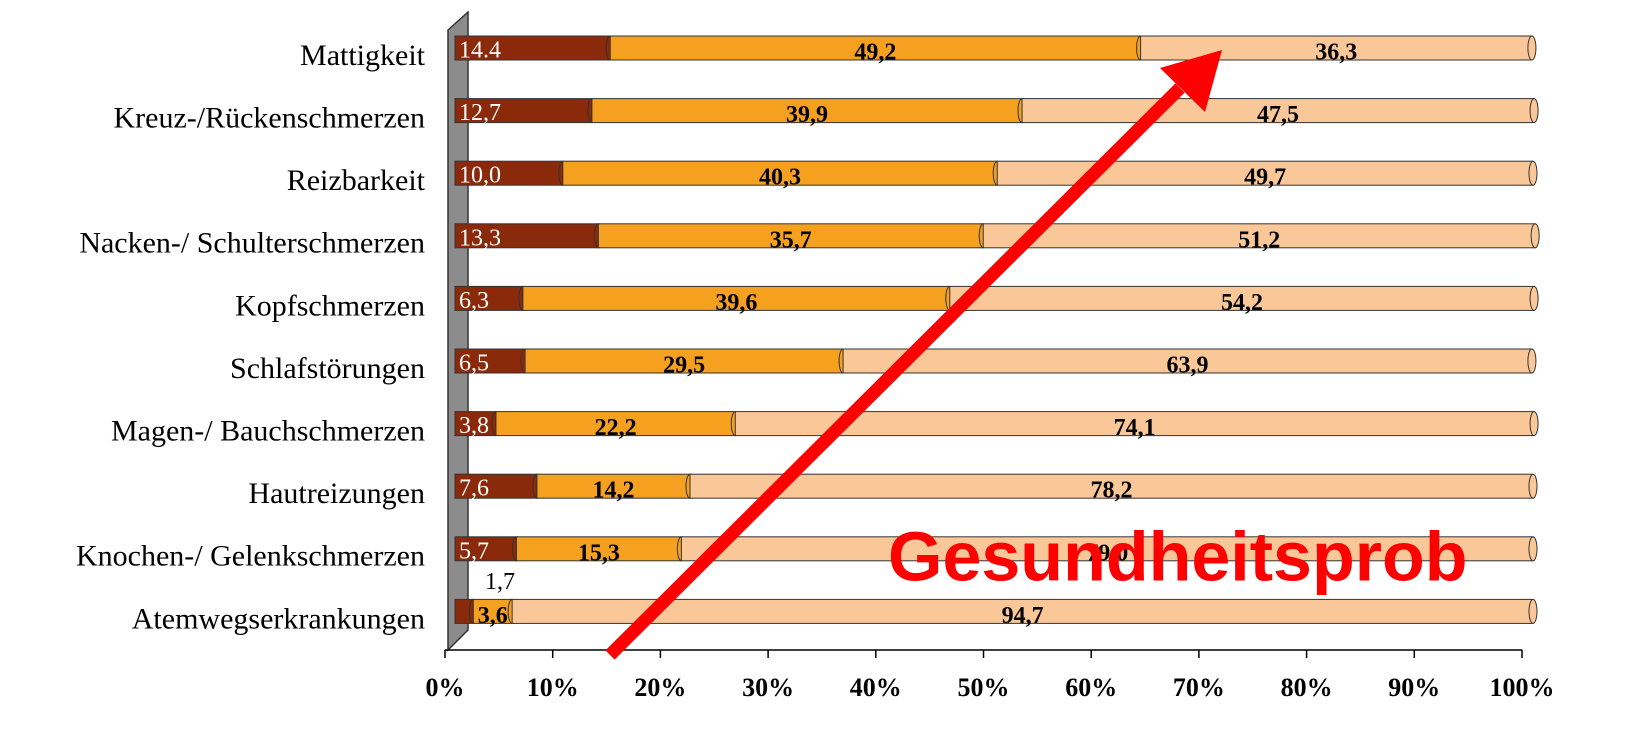 Image resolution: width=1633 pixels, height=730 pixels. Describe the element at coordinates (1522, 687) in the screenshot. I see `x-tick-label: 100%` at that location.